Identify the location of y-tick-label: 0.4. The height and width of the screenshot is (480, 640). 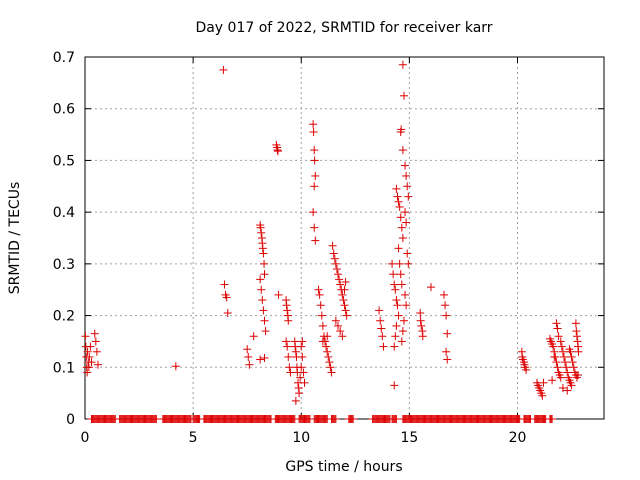
(64, 213).